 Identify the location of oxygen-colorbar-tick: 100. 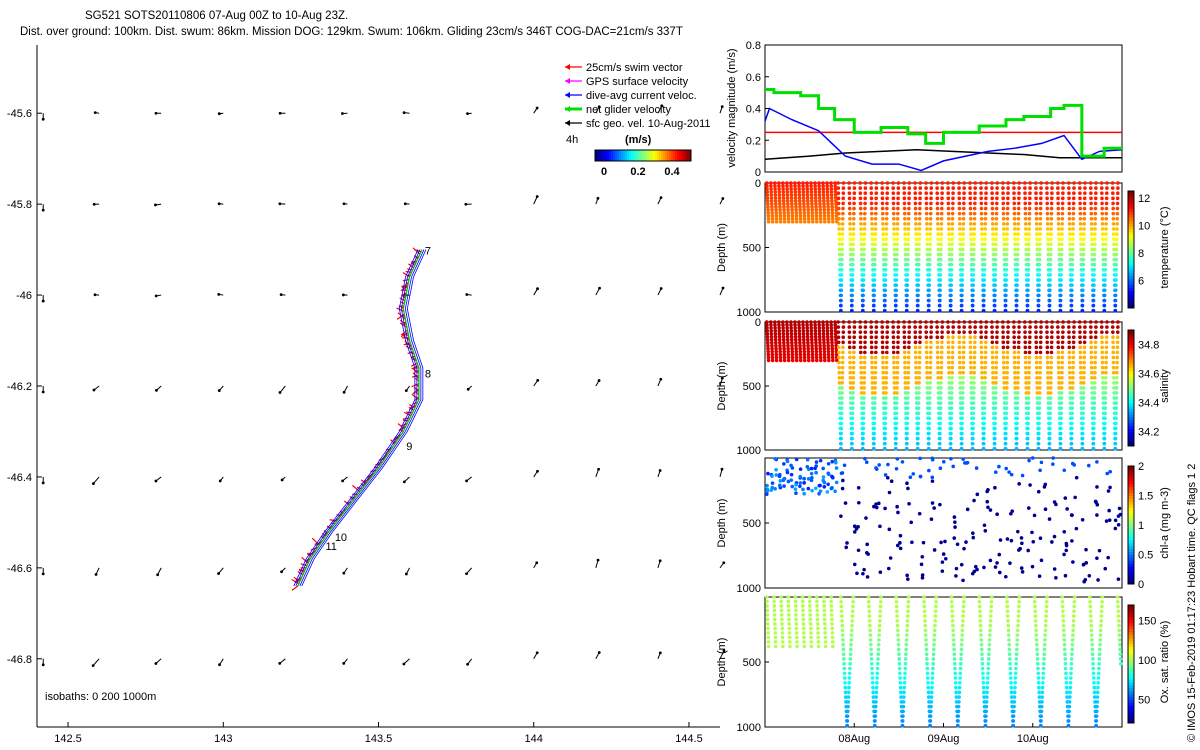
(1147, 661).